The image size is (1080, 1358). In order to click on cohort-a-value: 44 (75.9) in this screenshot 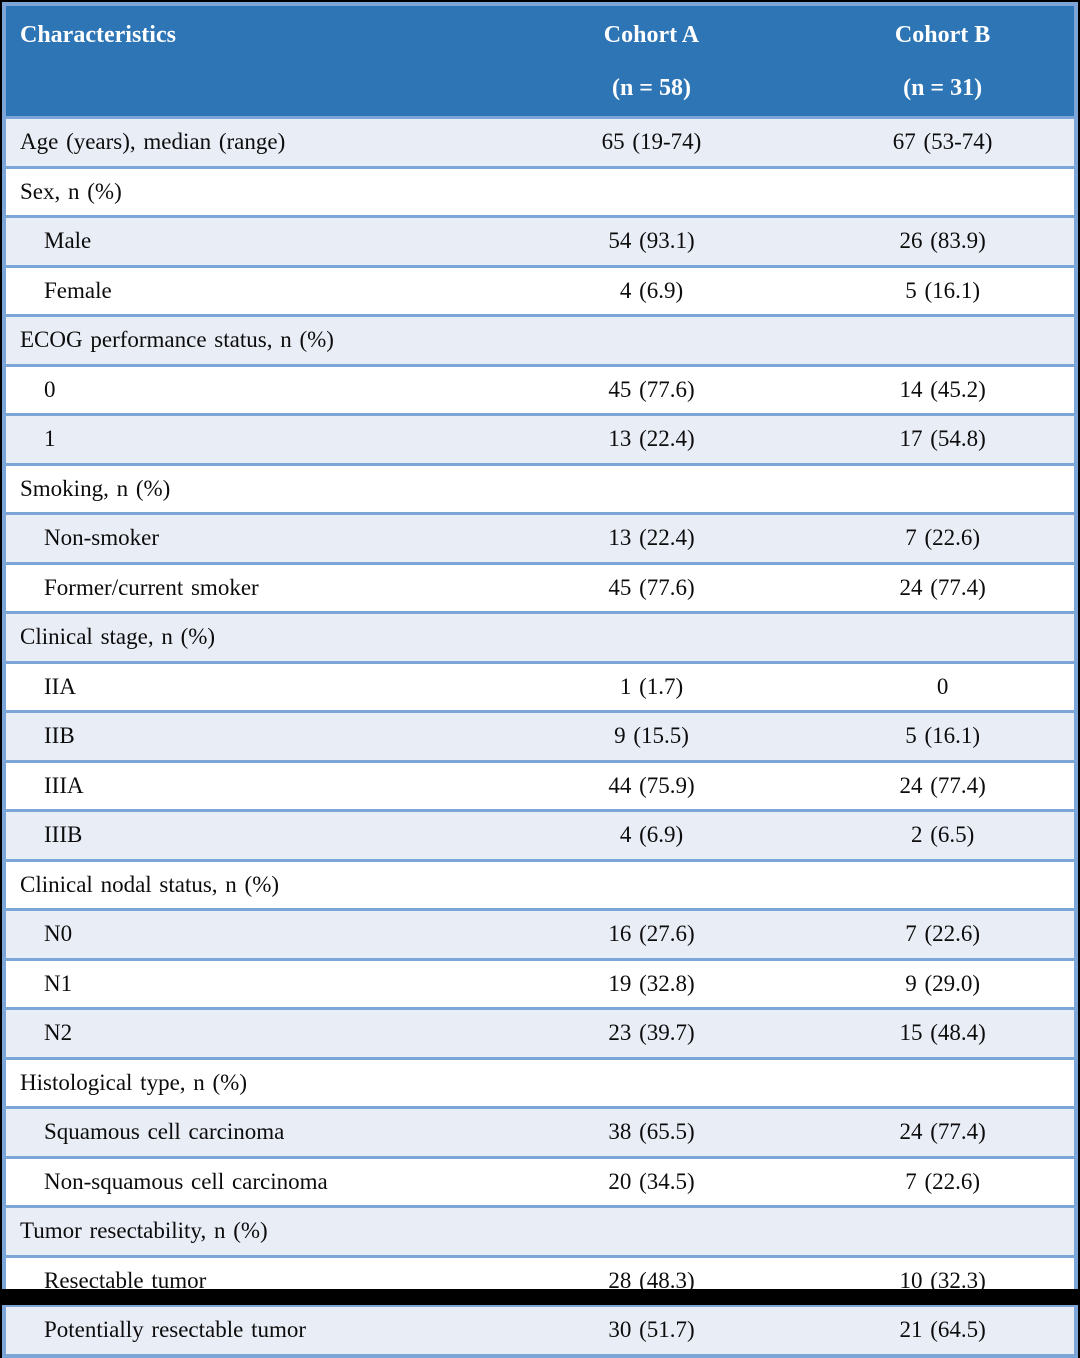, I will do `click(651, 785)`.